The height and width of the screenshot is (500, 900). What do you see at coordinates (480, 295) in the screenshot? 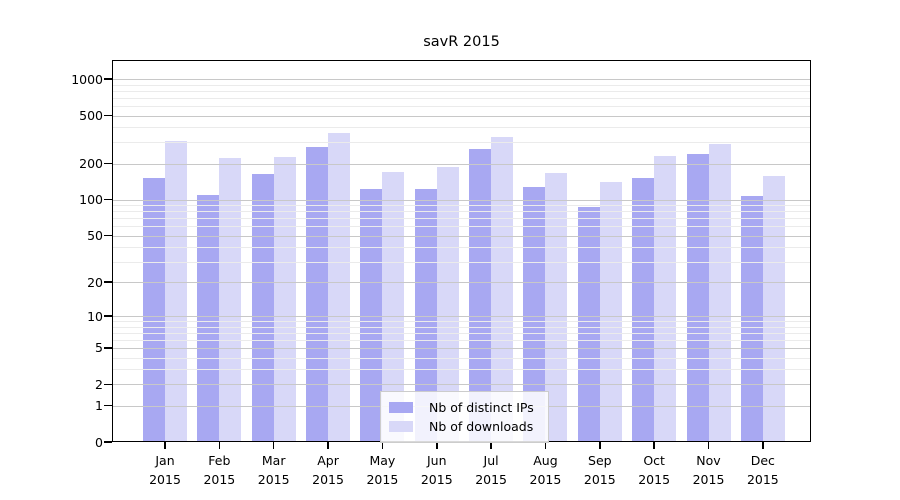
I see `bar-distinct-ips-jul` at bounding box center [480, 295].